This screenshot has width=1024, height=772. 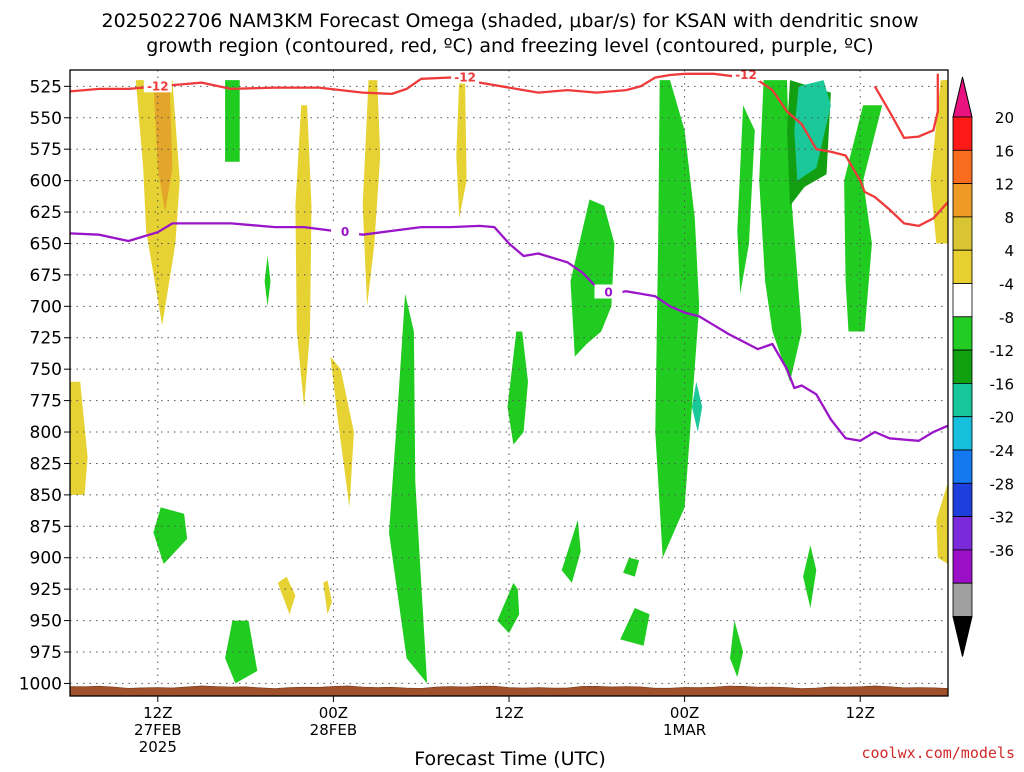 I want to click on omega-region-pos8, so click(x=163, y=146).